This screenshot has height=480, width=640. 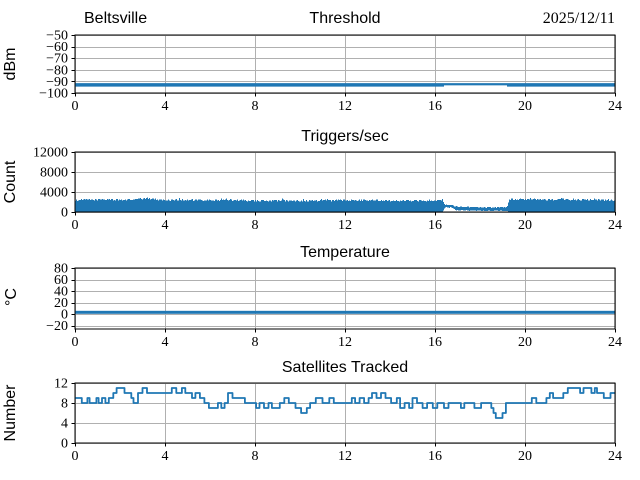 What do you see at coordinates (11, 297) in the screenshot?
I see `ylabel-degc: °C` at bounding box center [11, 297].